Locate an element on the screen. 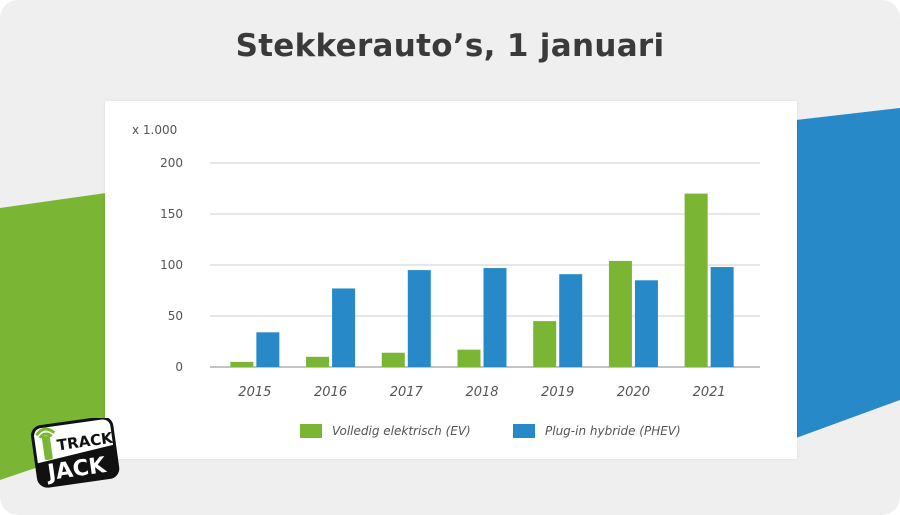 The width and height of the screenshot is (900, 515). x-tick-label: 2018 is located at coordinates (481, 392).